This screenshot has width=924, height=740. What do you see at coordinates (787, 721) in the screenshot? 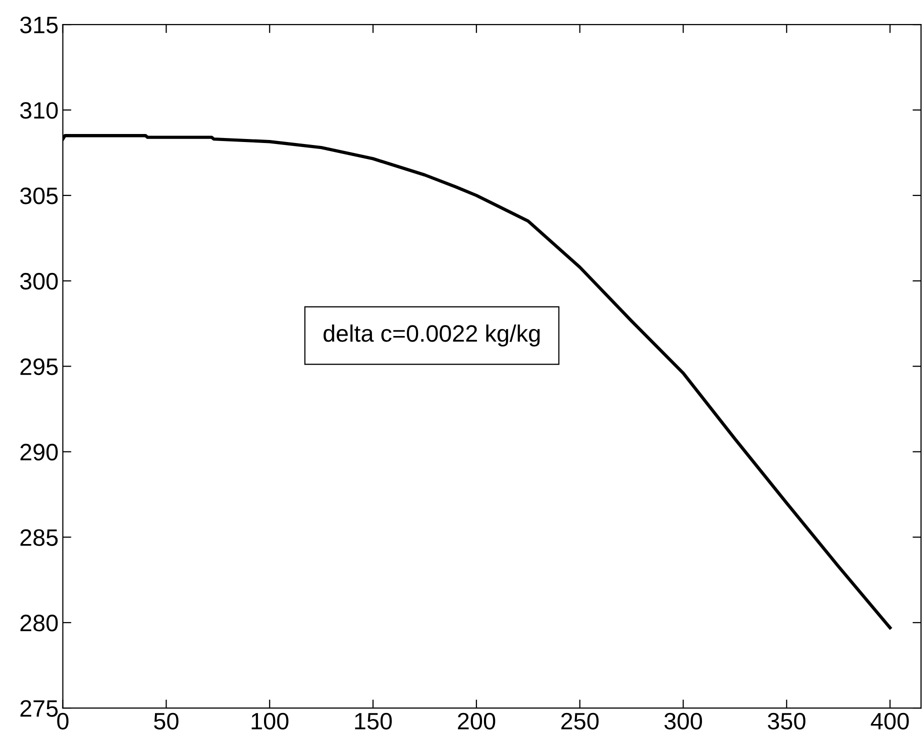
I see `x-tick-label: 350` at bounding box center [787, 721].